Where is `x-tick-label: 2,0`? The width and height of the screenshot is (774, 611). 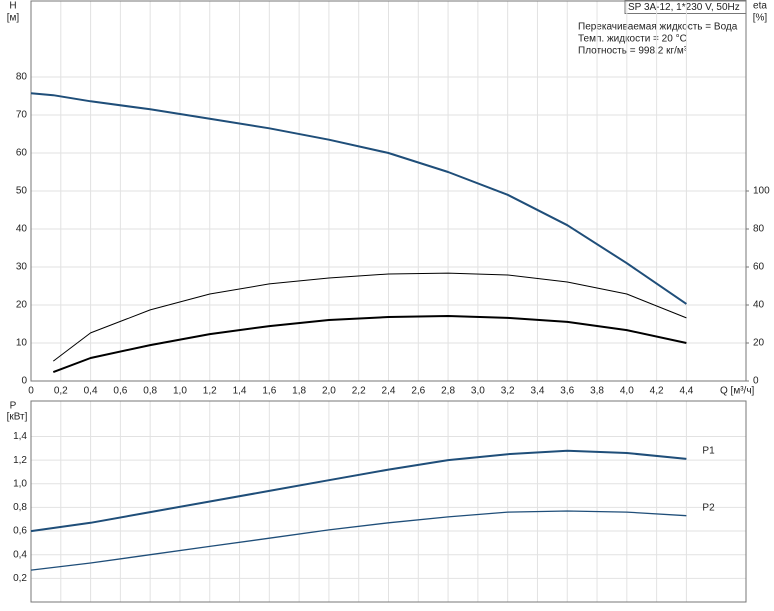
x-tick-label: 2,0 is located at coordinates (329, 391).